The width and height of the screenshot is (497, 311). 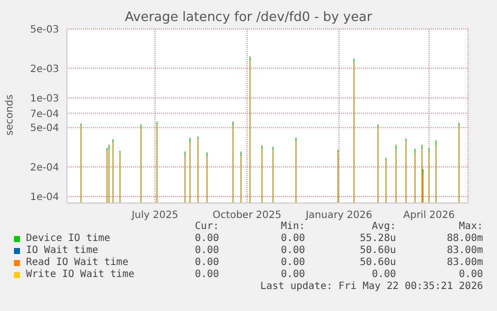 I want to click on legend-label: Device IO time, so click(x=68, y=238).